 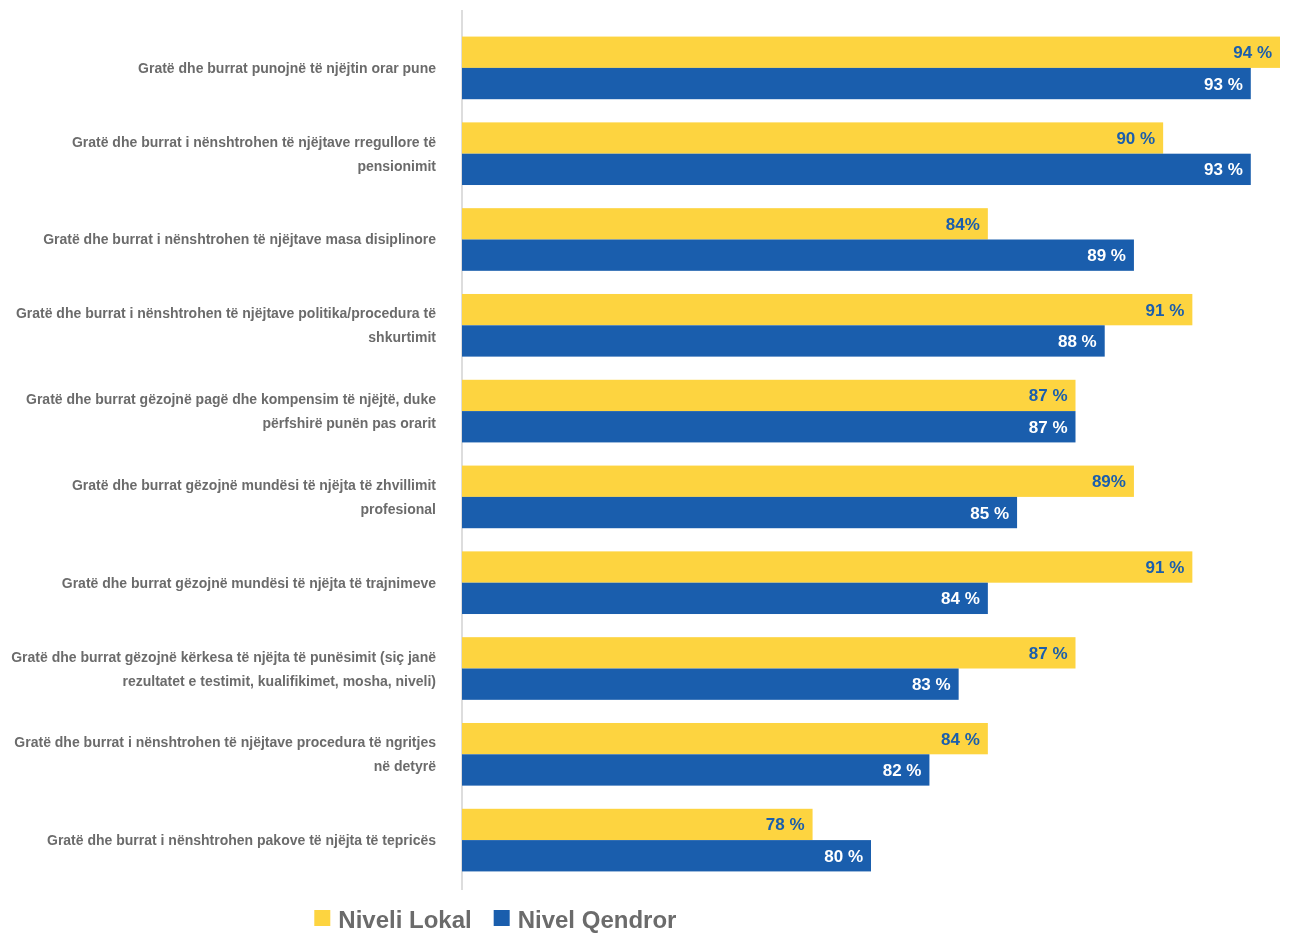 What do you see at coordinates (902, 770) in the screenshot?
I see `data-label: 82 %` at bounding box center [902, 770].